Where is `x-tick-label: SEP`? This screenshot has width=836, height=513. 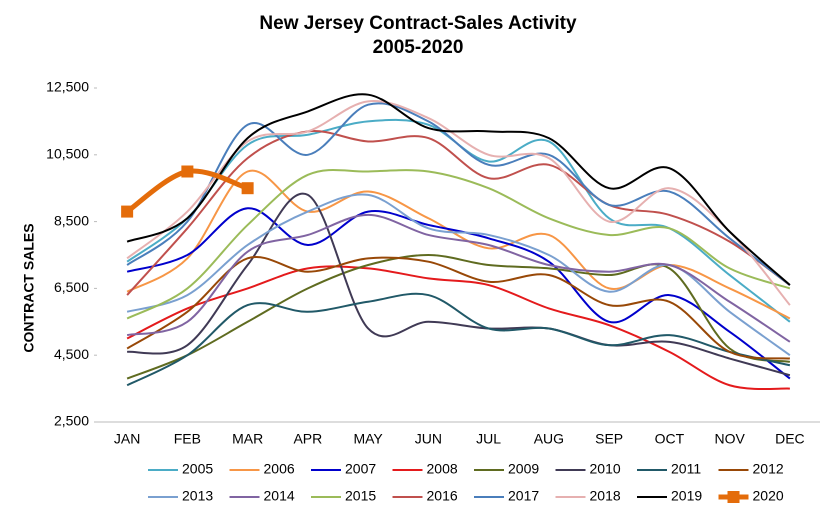
x-tick-label: SEP is located at coordinates (609, 439).